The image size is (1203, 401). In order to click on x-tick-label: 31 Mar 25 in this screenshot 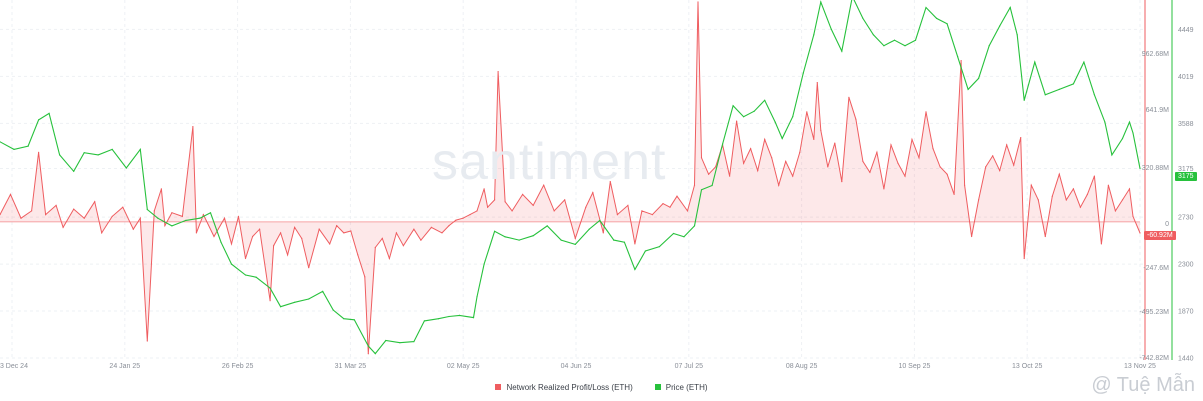, I will do `click(351, 366)`.